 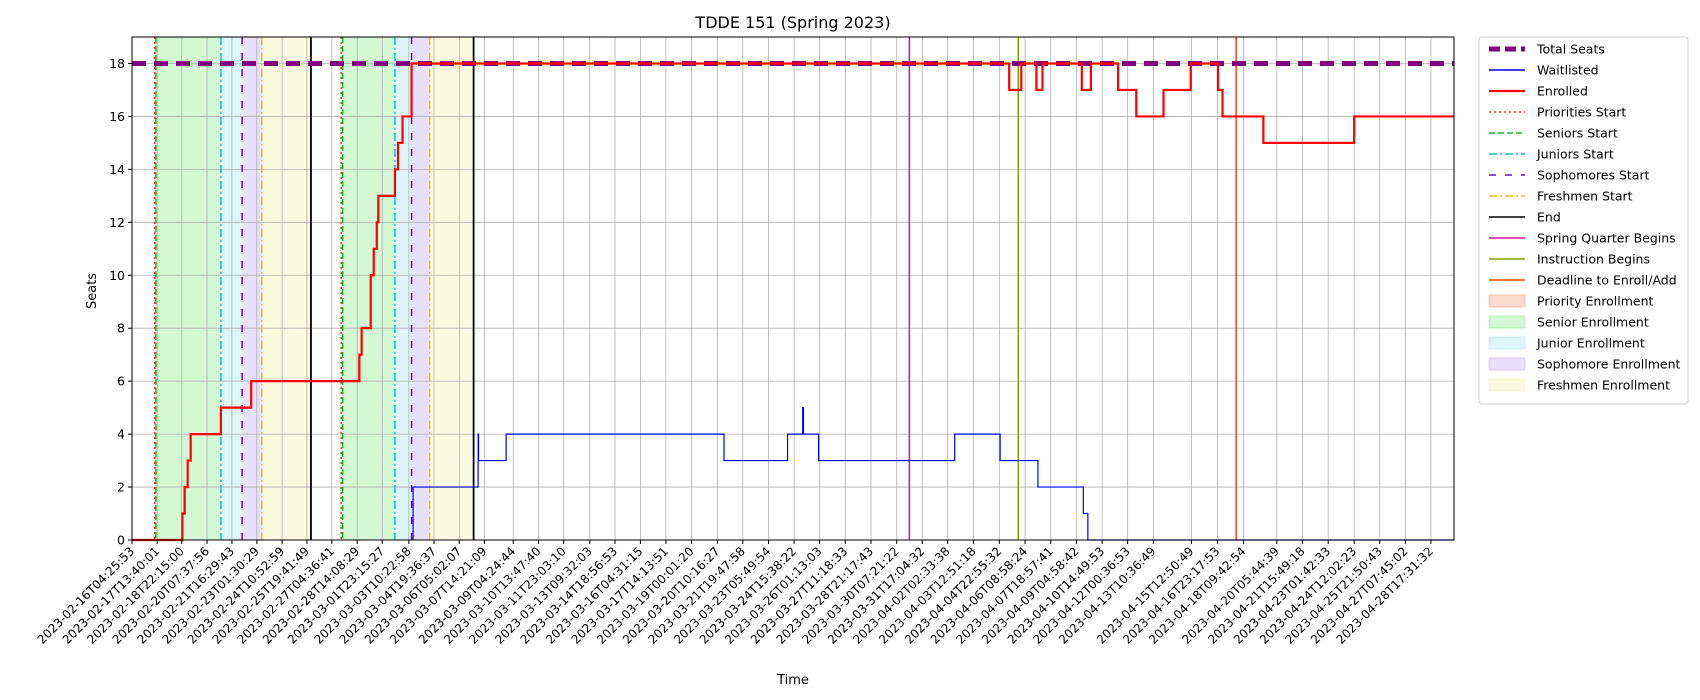 What do you see at coordinates (1562, 91) in the screenshot?
I see `legend-enrolled-label: Enrolled` at bounding box center [1562, 91].